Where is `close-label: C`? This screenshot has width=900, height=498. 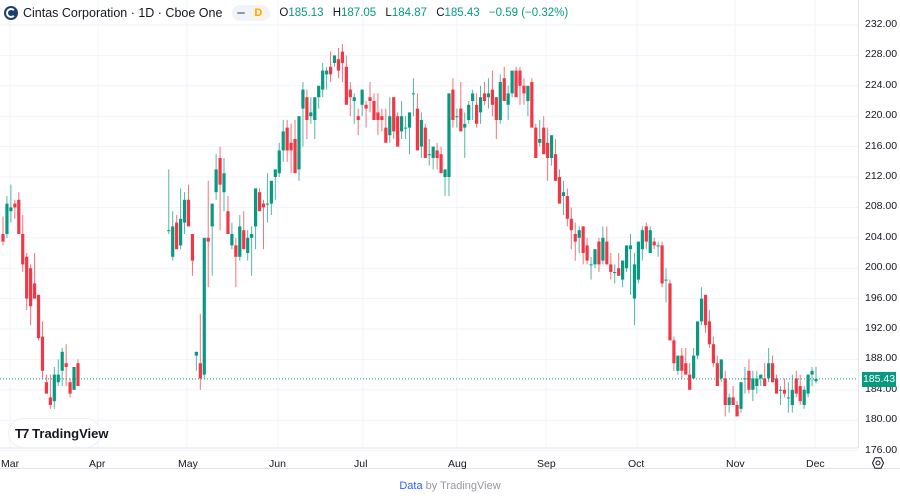 close-label: C is located at coordinates (440, 13).